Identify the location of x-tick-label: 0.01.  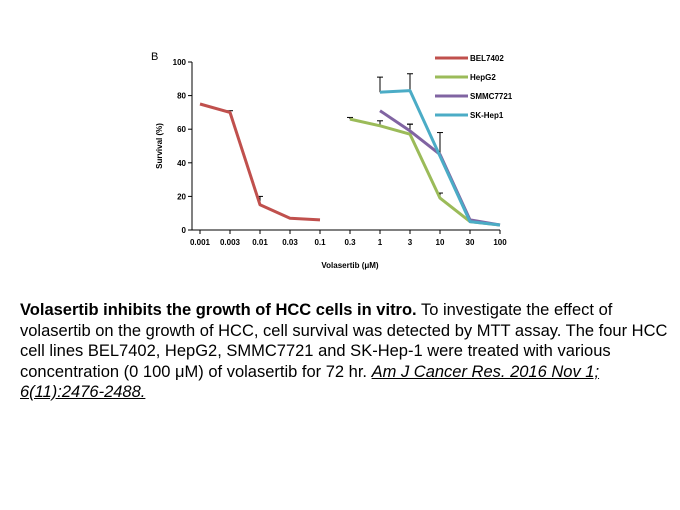
(260, 242).